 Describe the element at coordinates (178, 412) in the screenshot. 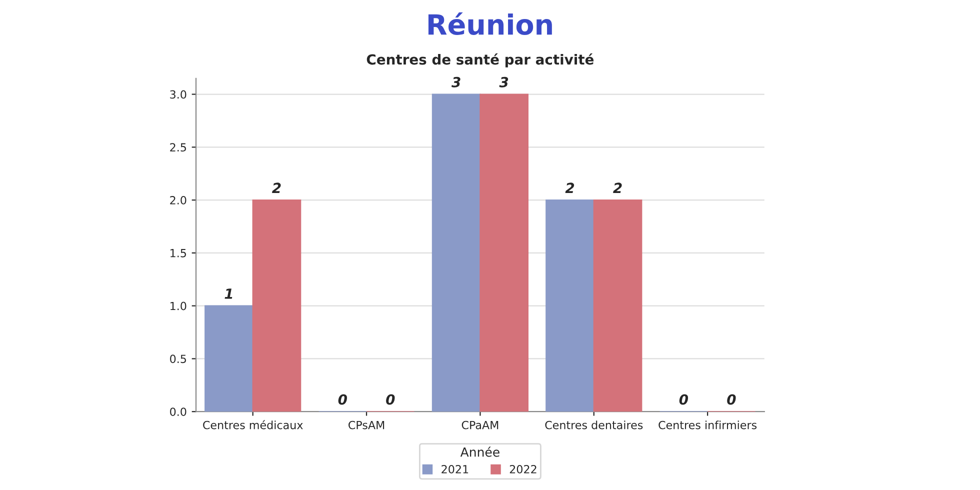

I see `y-tick-label: 0.0` at that location.